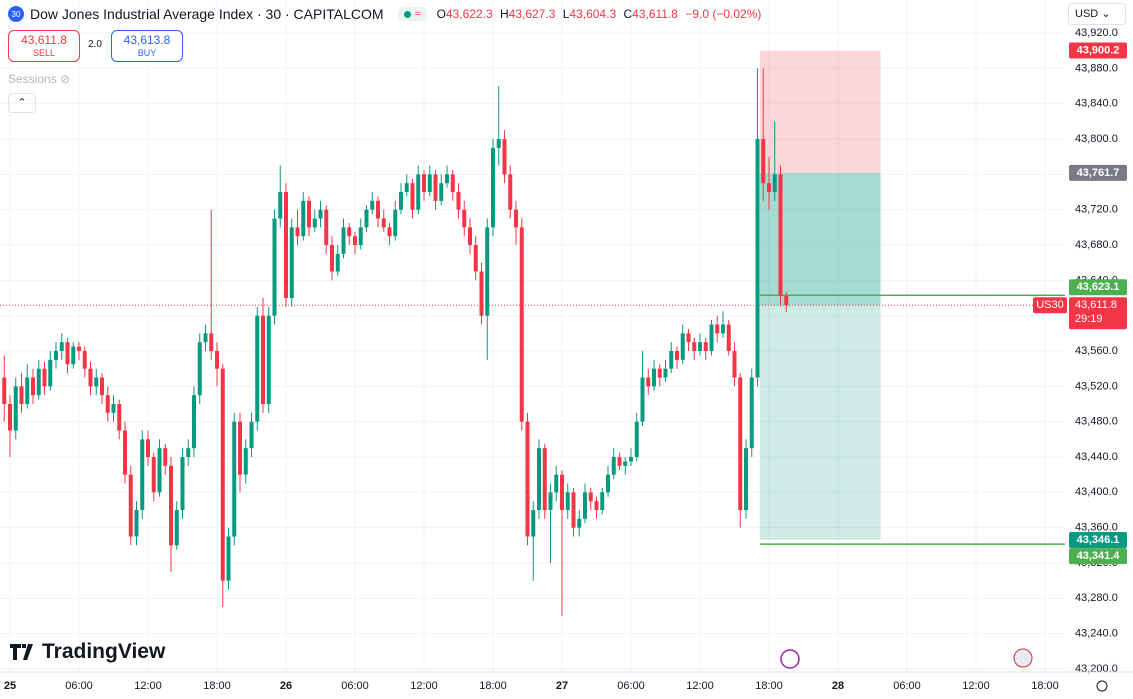  What do you see at coordinates (1096, 598) in the screenshot?
I see `y-tick-label: 43,280.0` at bounding box center [1096, 598].